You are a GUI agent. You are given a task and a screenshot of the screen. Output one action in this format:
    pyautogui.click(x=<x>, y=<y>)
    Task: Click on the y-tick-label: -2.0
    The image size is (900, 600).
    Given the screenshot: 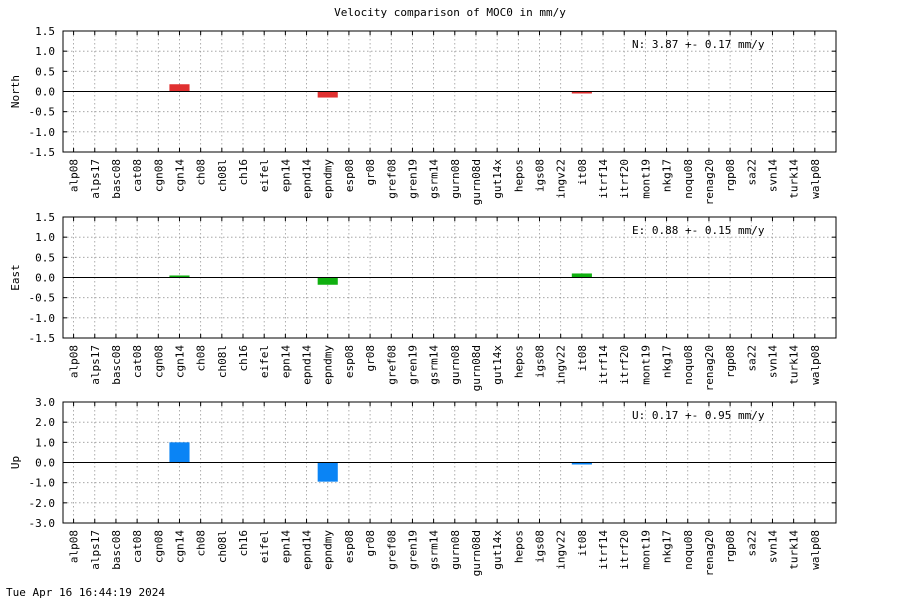 What is the action you would take?
    pyautogui.click(x=42, y=503)
    